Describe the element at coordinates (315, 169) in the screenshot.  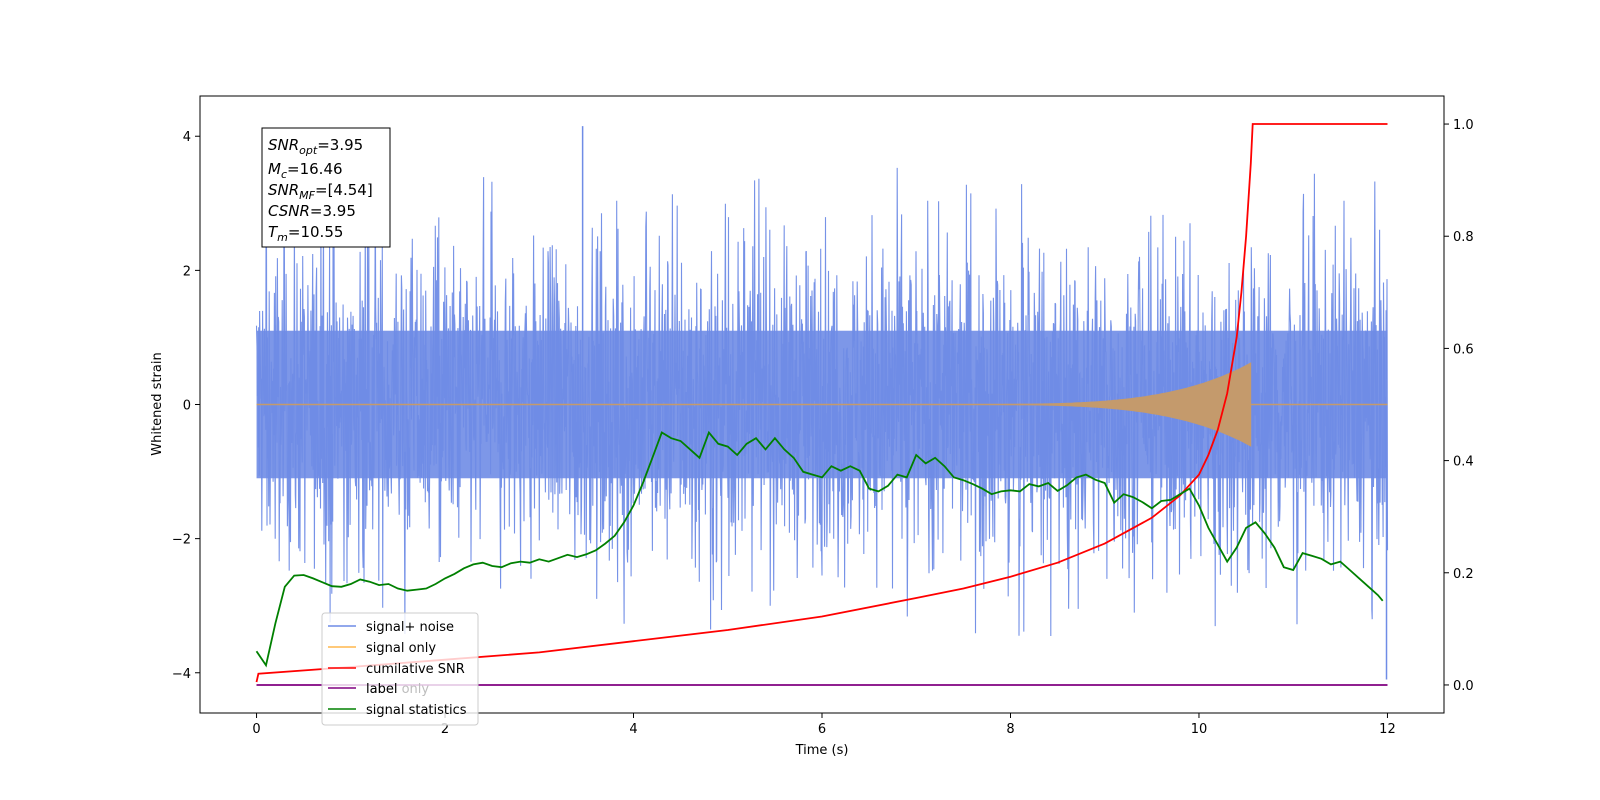
I see `annotation-mc-value: =16.46` at that location.